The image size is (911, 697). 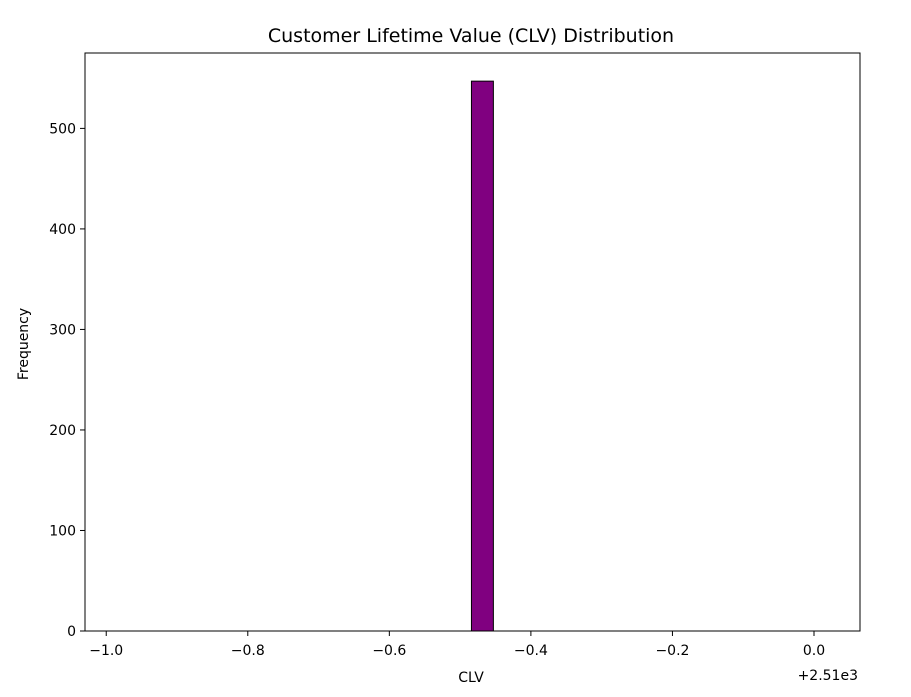 I want to click on x-tick-label: −0.2, so click(x=672, y=651).